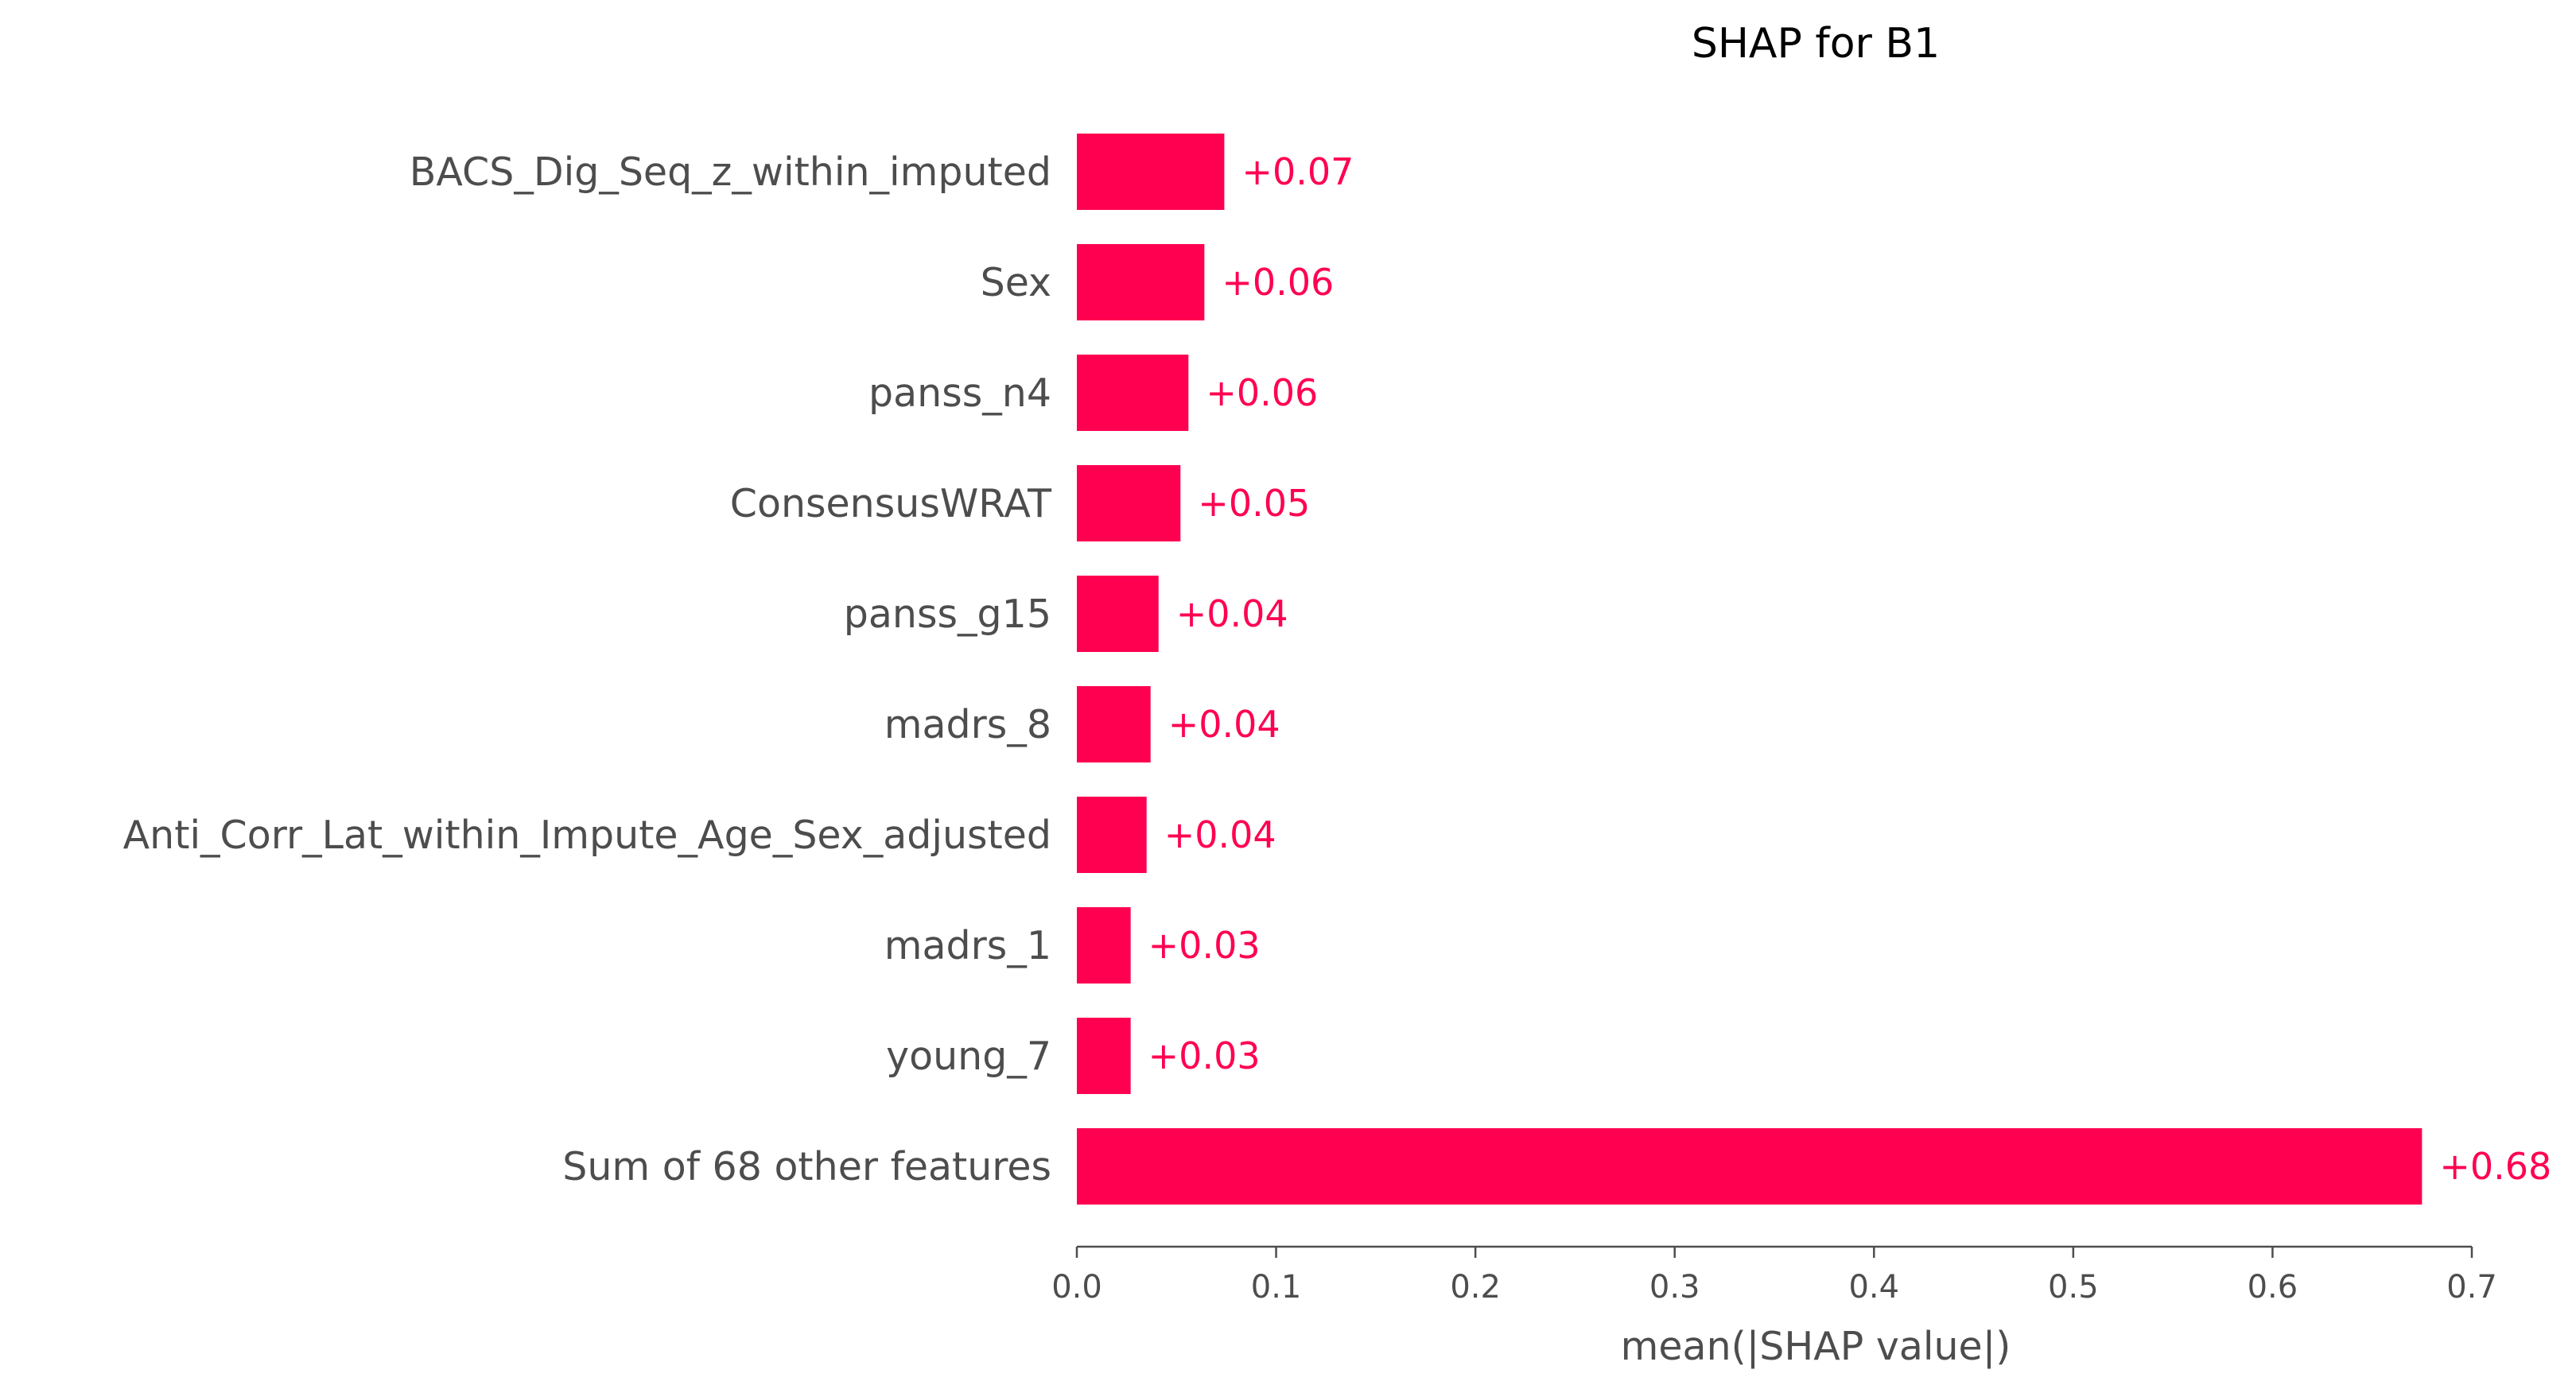  What do you see at coordinates (1297, 171) in the screenshot?
I see `value-label: +0.07` at bounding box center [1297, 171].